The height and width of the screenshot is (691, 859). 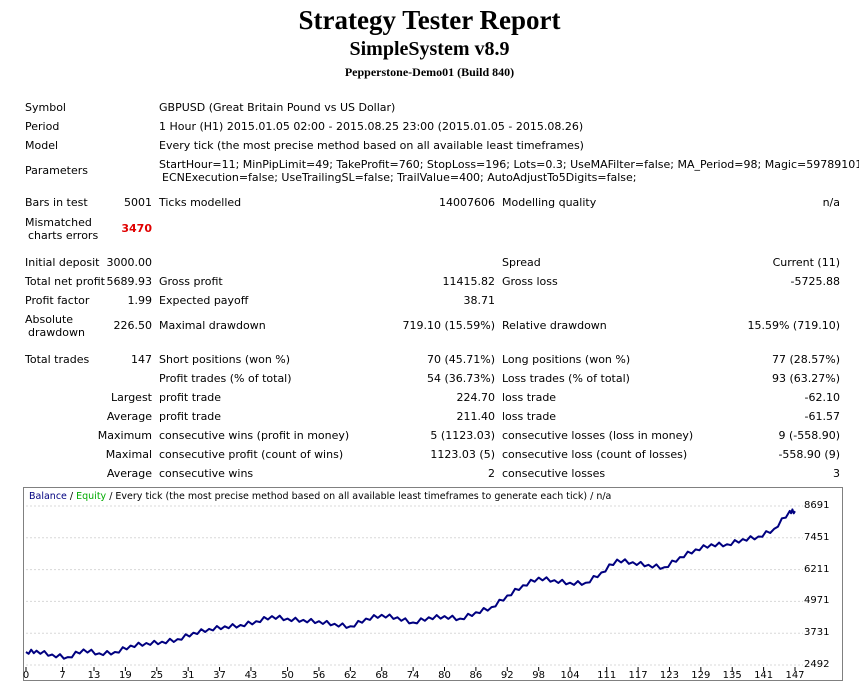 What do you see at coordinates (56, 170) in the screenshot?
I see `parameters-label: Parameters` at bounding box center [56, 170].